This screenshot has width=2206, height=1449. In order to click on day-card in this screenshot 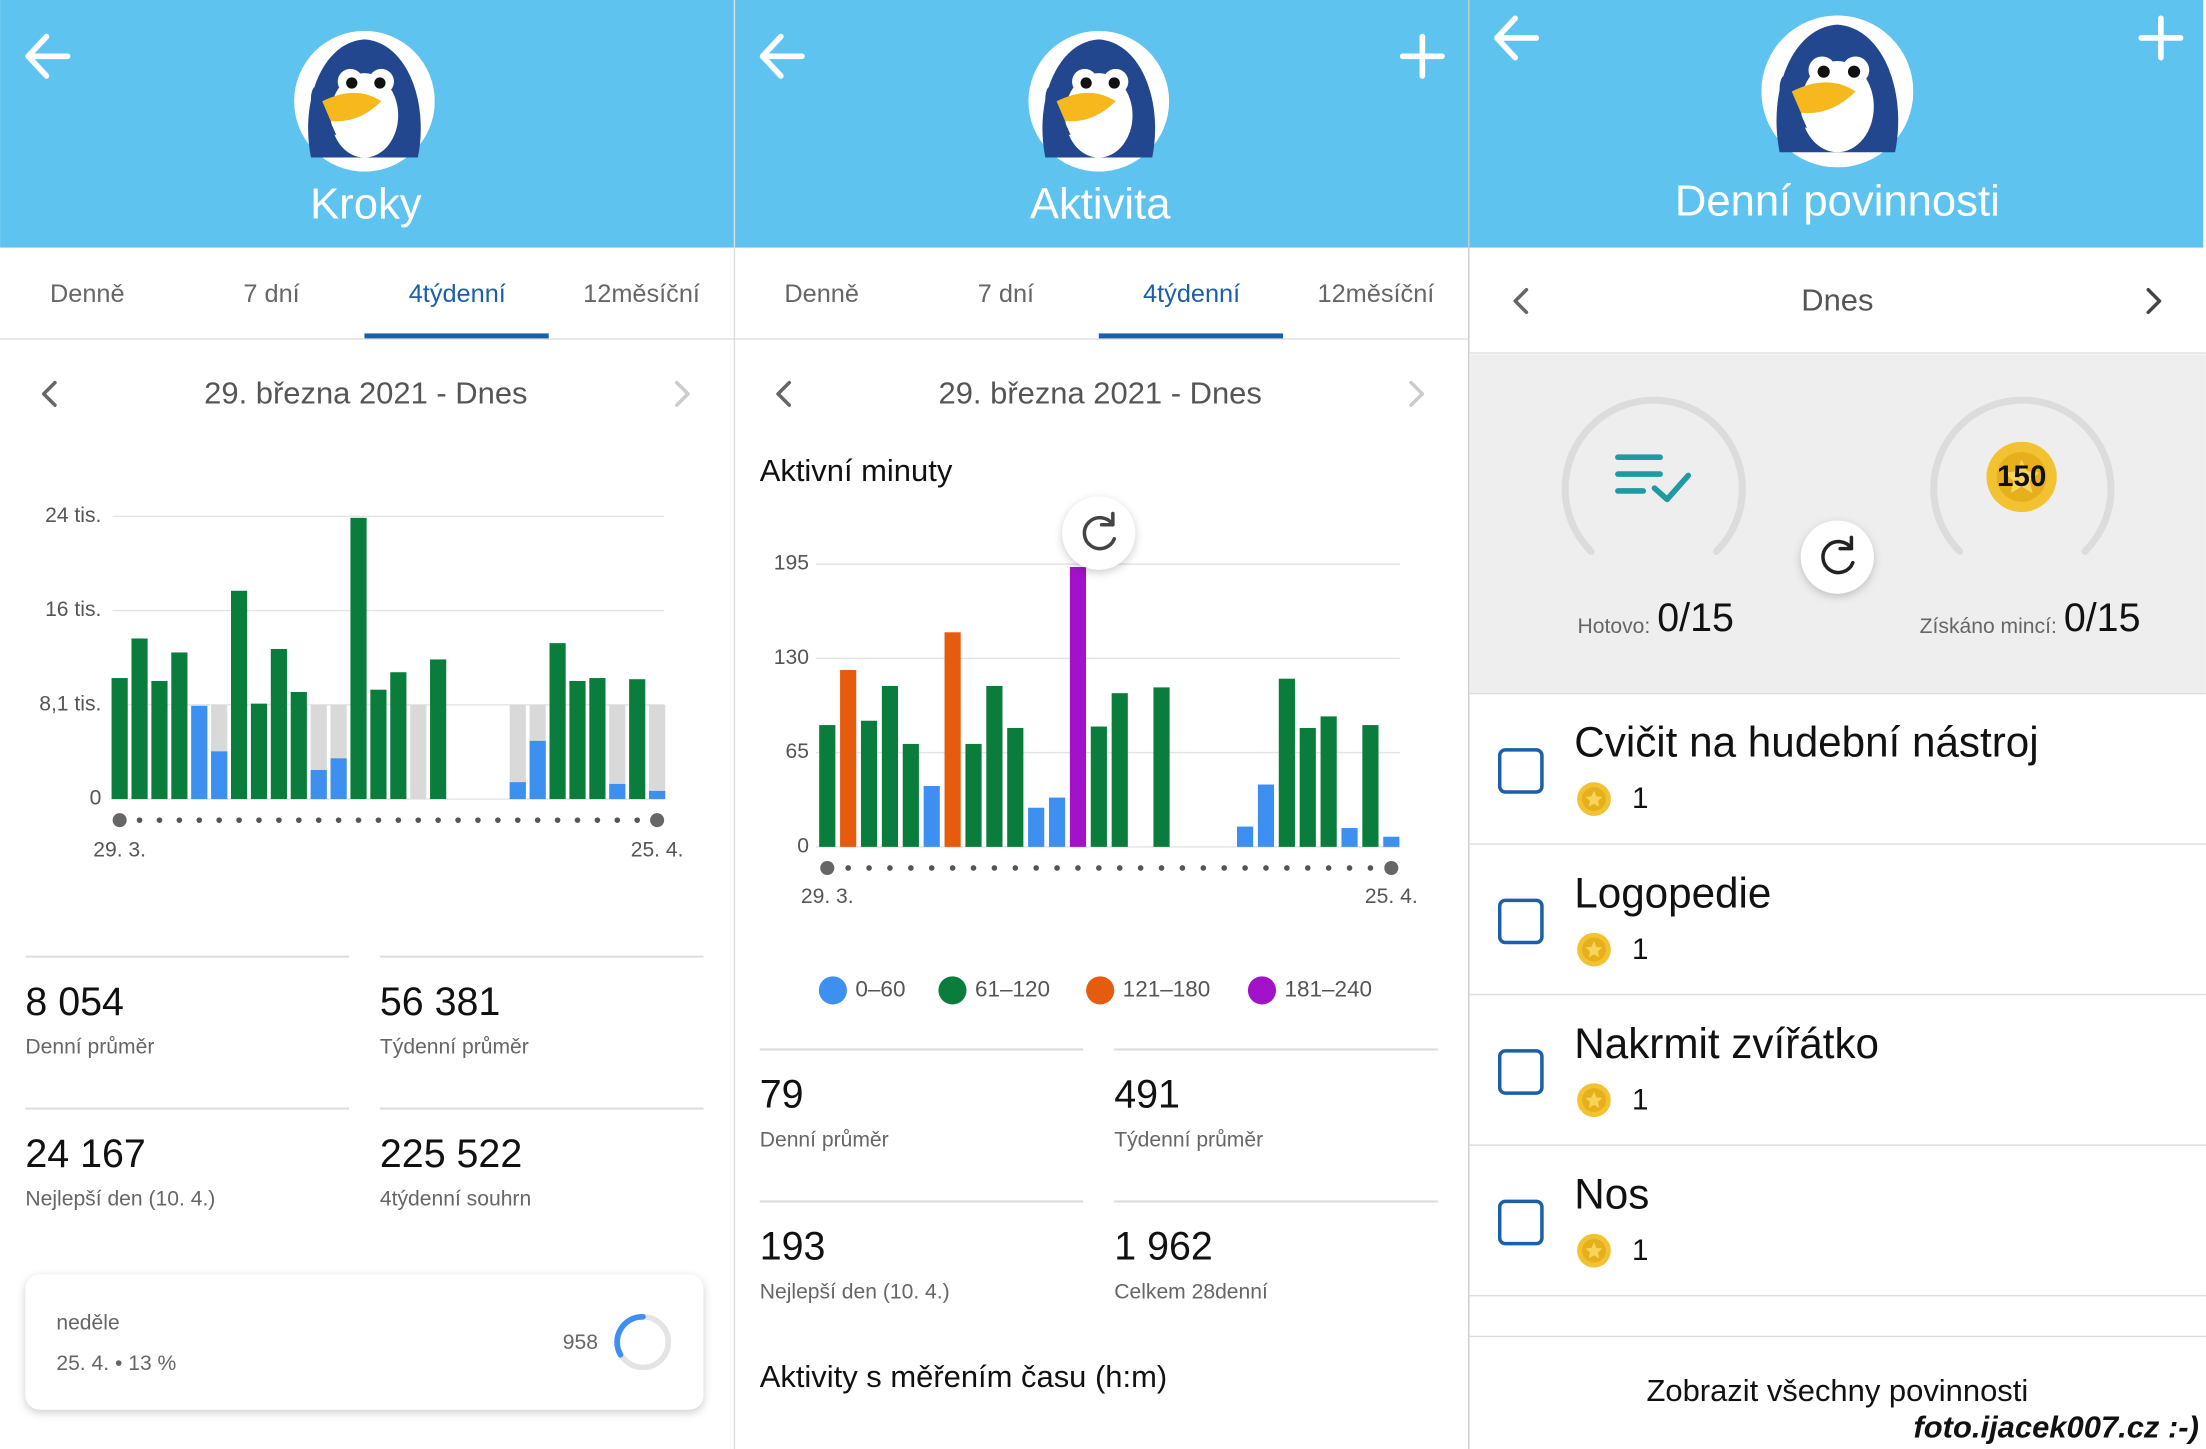, I will do `click(364, 1342)`.